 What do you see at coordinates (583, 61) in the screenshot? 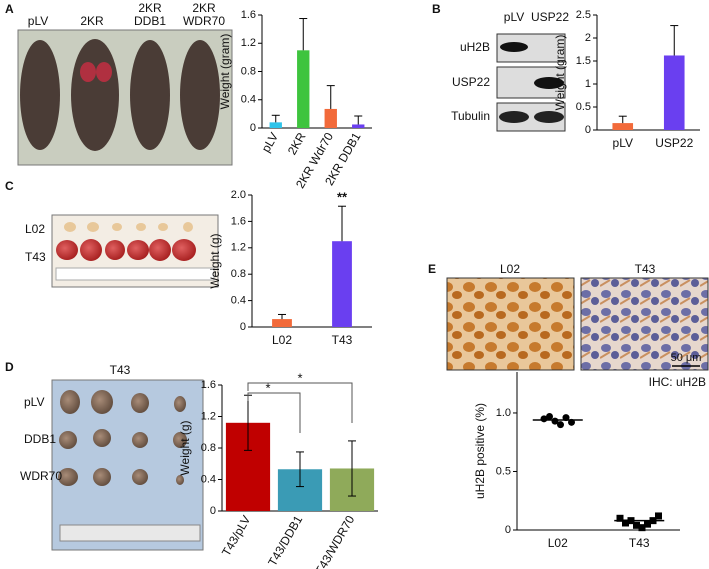
I see `y-tick-label: 1.5` at bounding box center [583, 61].